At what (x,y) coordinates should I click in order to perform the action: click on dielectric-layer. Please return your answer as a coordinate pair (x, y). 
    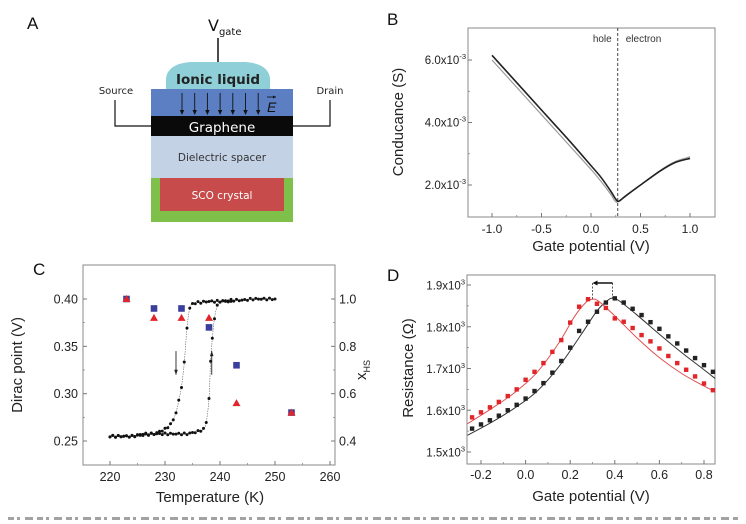
    Looking at the image, I should click on (222, 157).